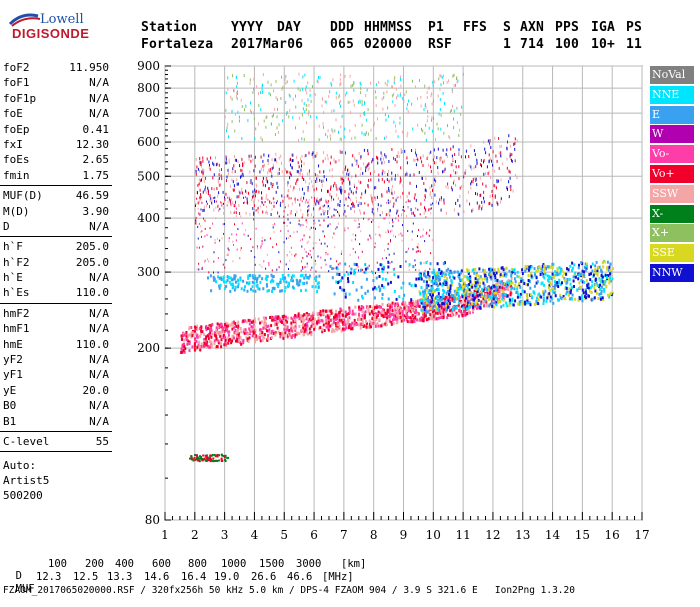  I want to click on param-name: foE, so click(13, 114).